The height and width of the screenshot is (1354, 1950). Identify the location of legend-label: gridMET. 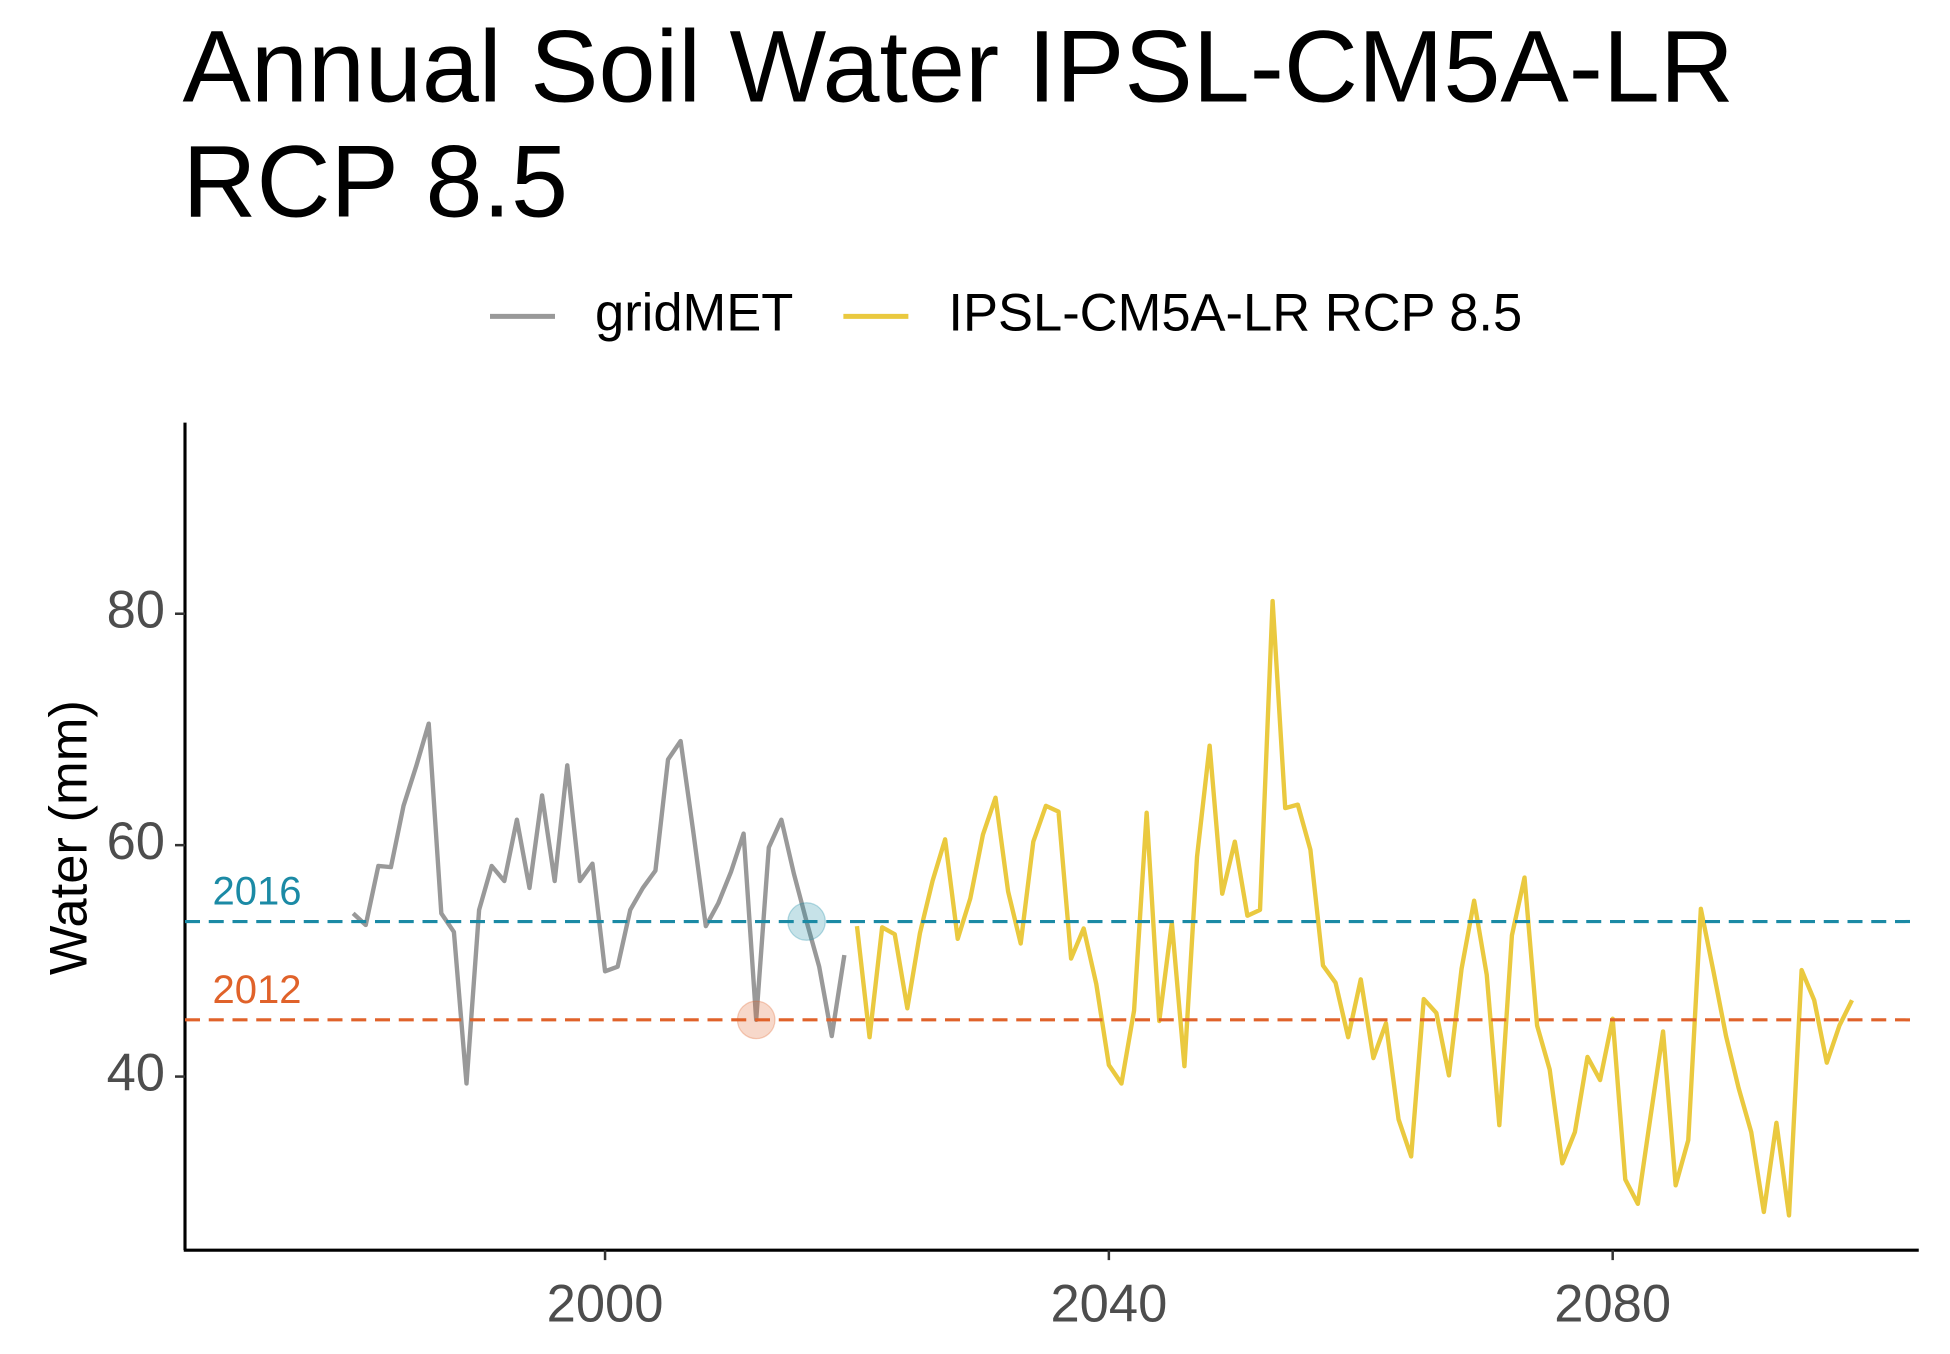
(694, 312).